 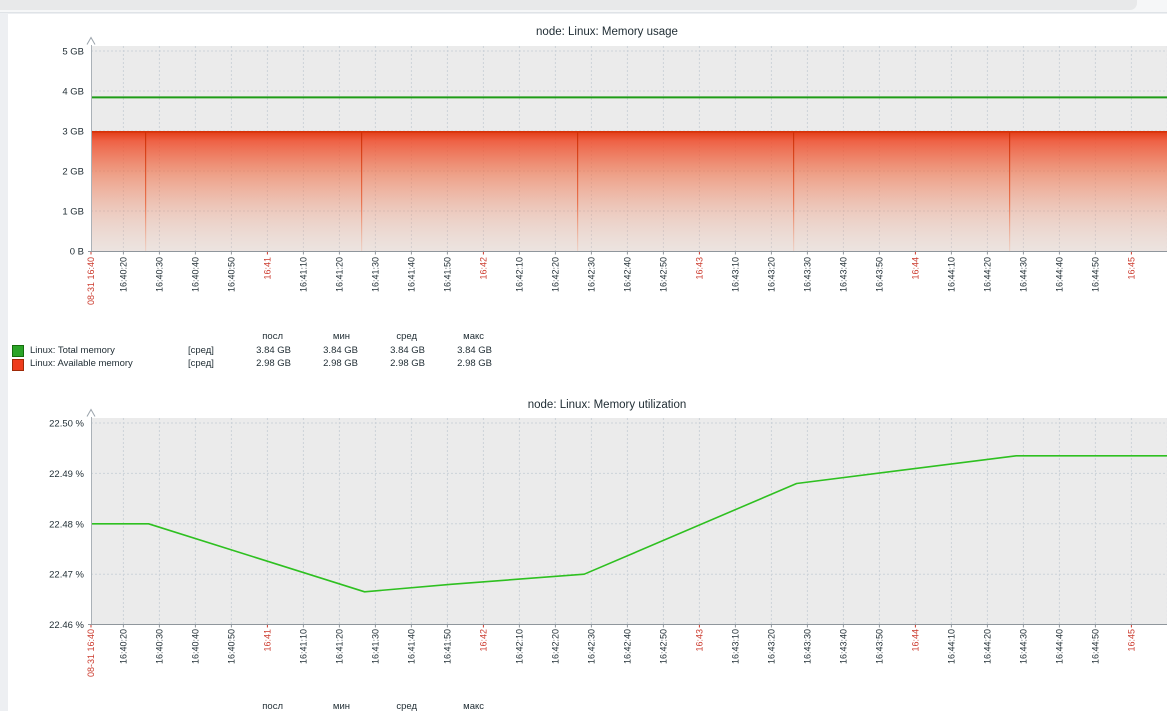 I want to click on y-tick-label: 1 GB, so click(x=73, y=212).